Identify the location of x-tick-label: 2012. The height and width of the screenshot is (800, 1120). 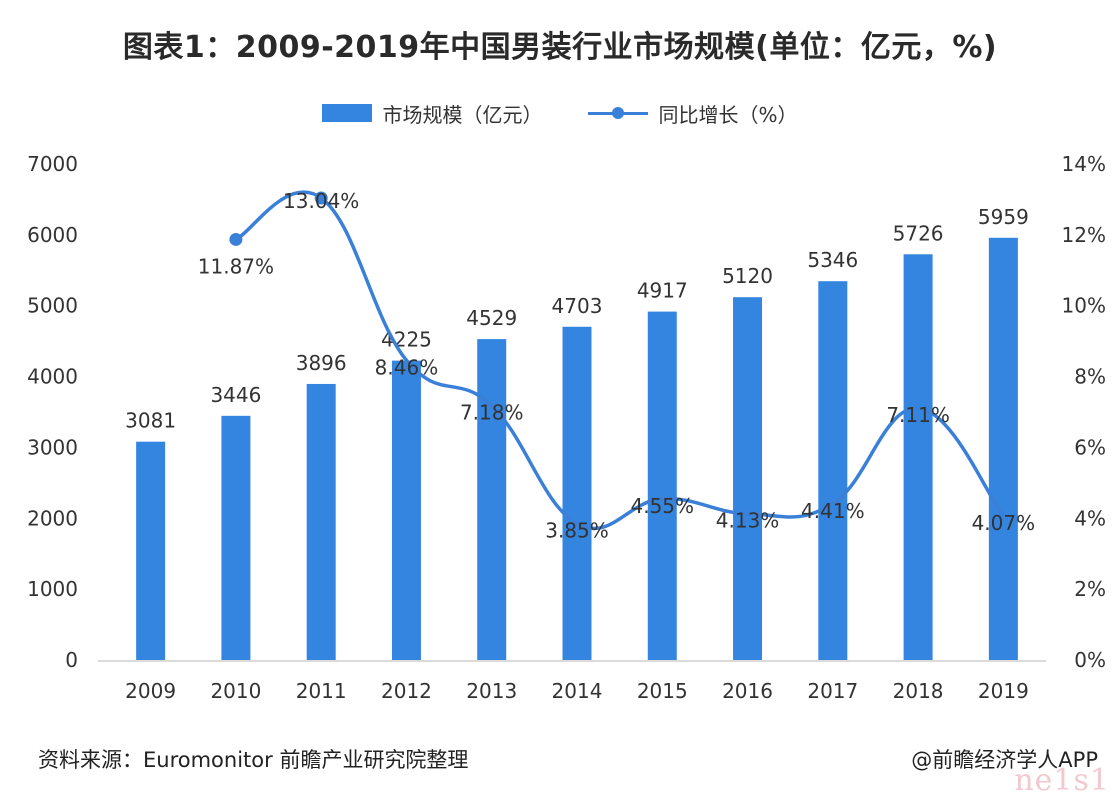
(406, 691).